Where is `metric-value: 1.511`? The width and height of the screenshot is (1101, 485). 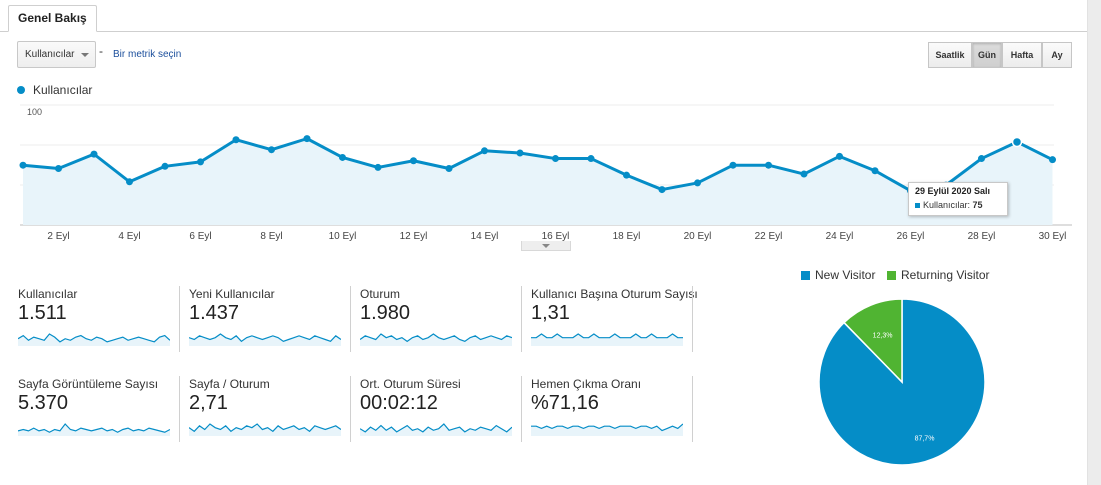
metric-value: 1.511 is located at coordinates (42, 313).